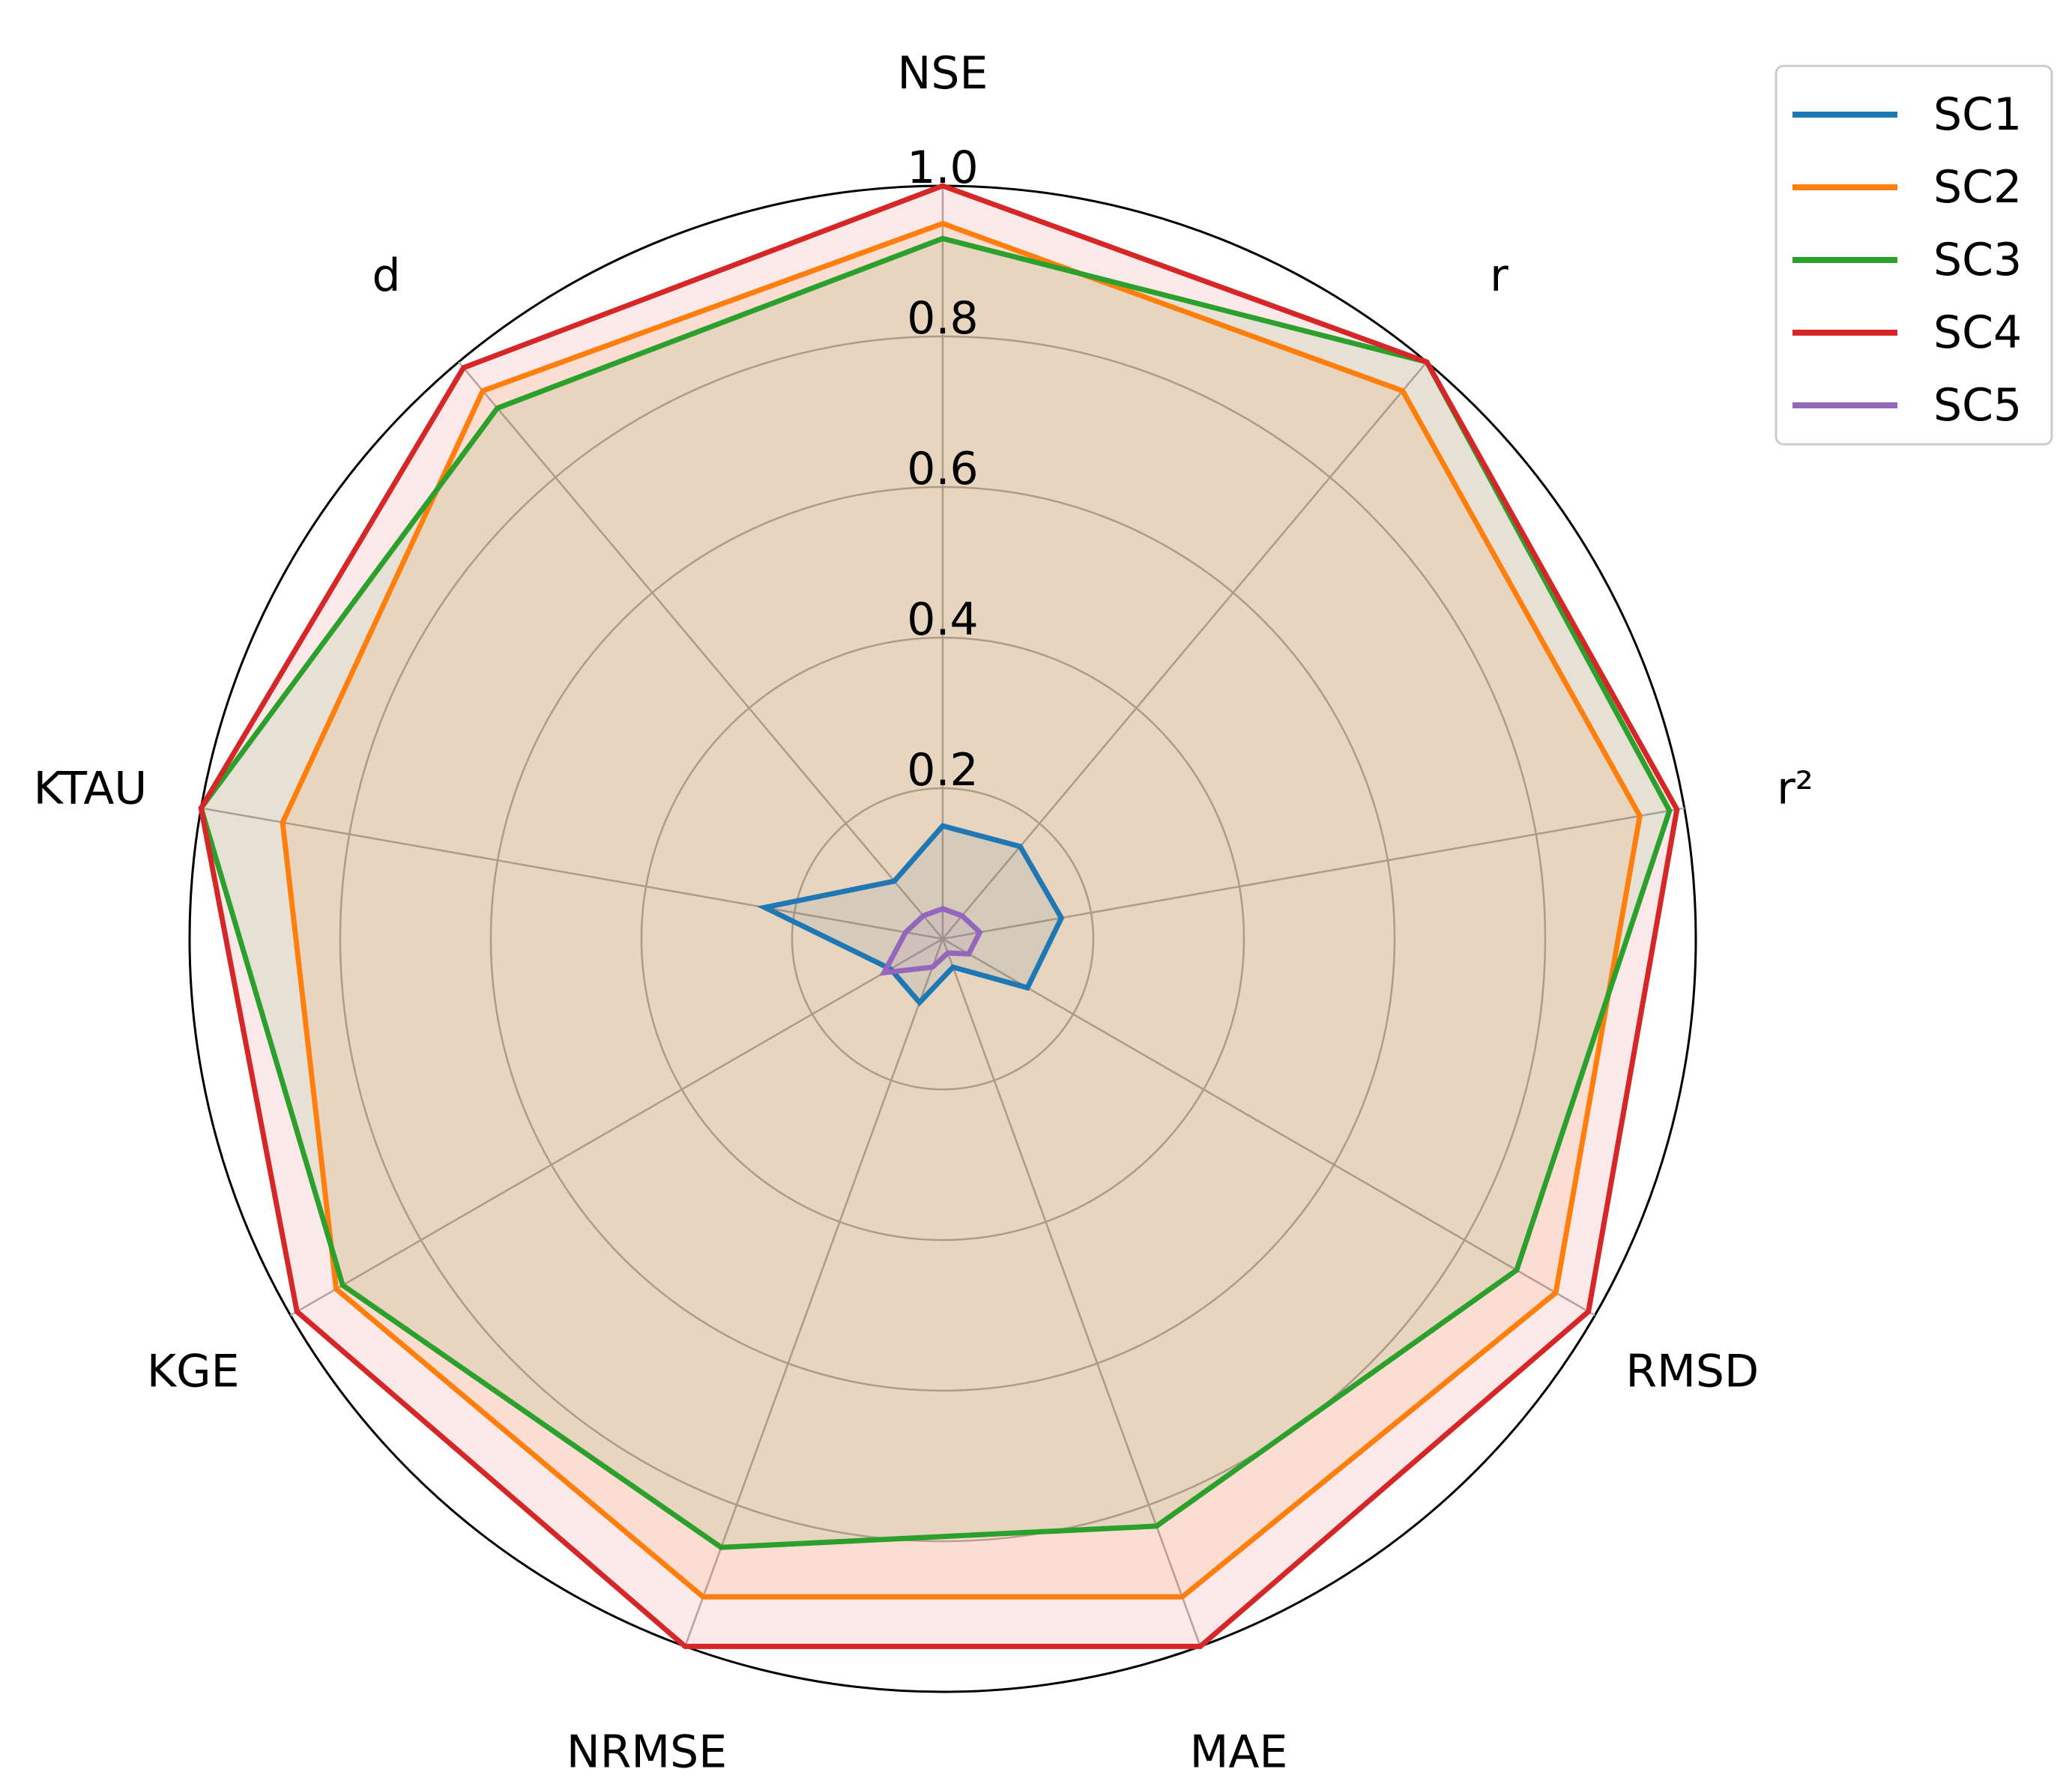  Describe the element at coordinates (1499, 276) in the screenshot. I see `axis-label: r` at that location.